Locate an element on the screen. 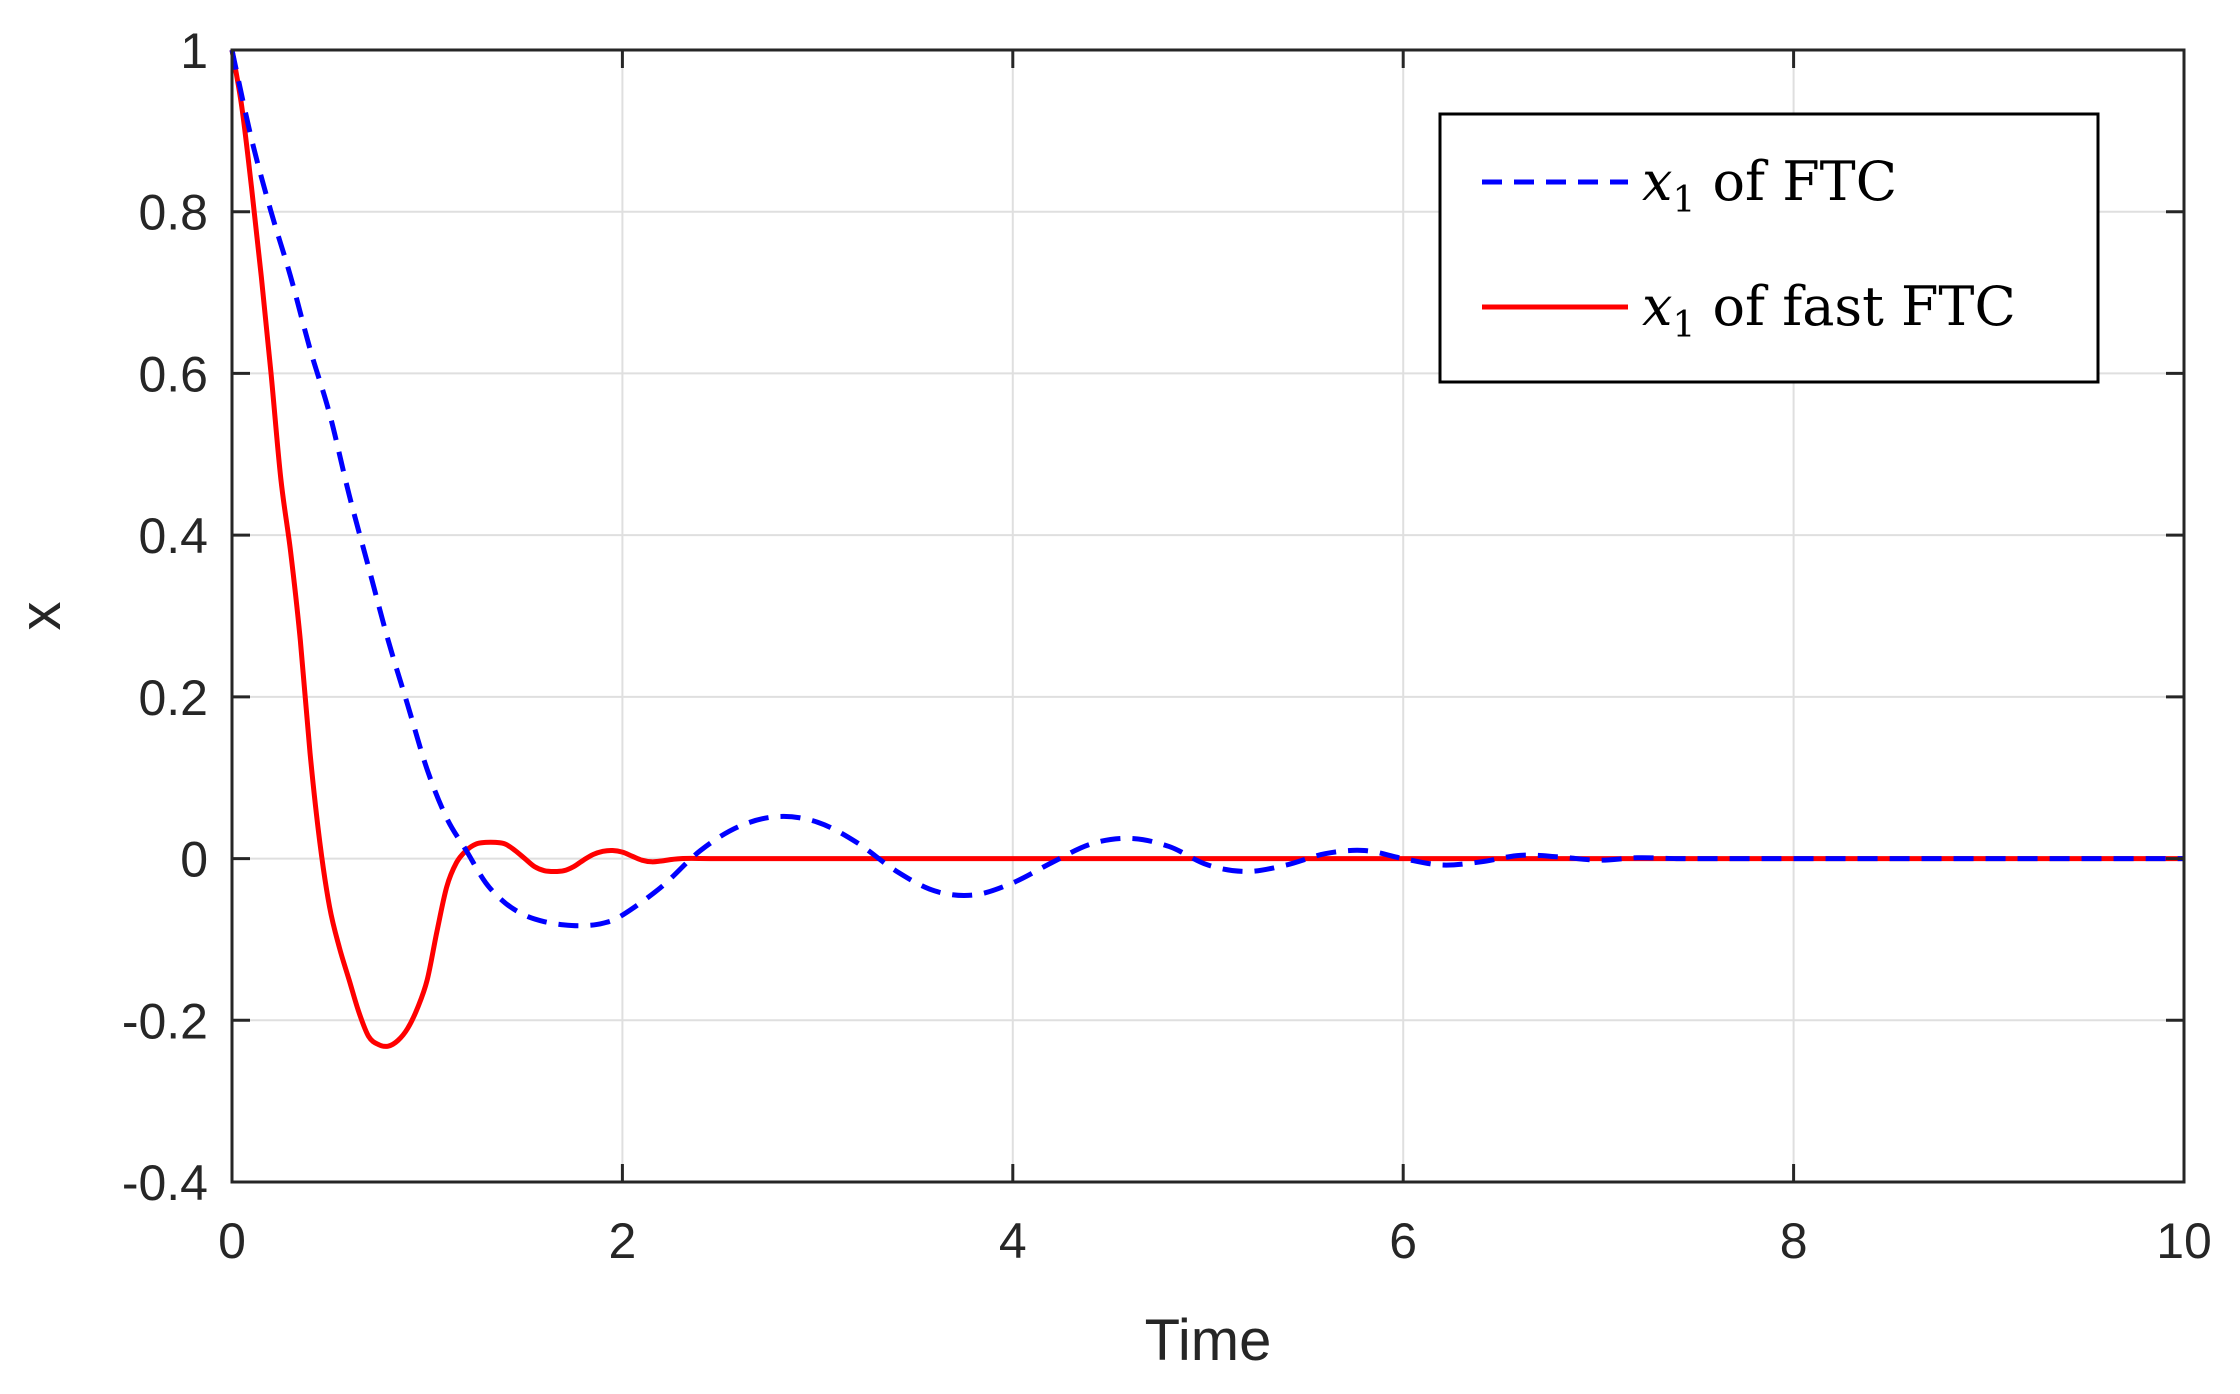 The height and width of the screenshot is (1394, 2240). x-tick-label: 10 is located at coordinates (2184, 1241).